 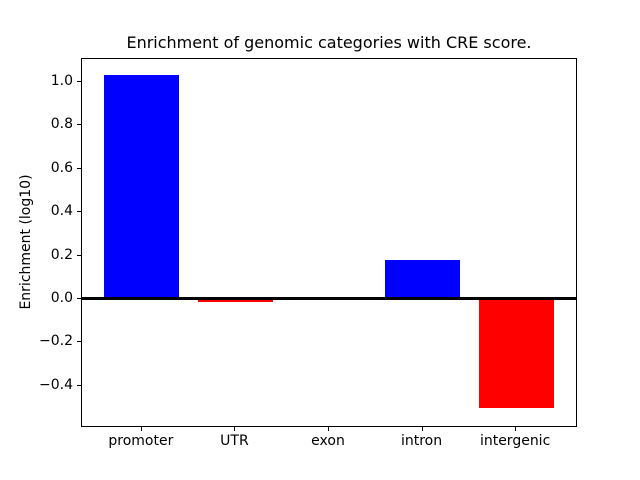 I want to click on y-tick-label: 0.0, so click(x=61, y=297).